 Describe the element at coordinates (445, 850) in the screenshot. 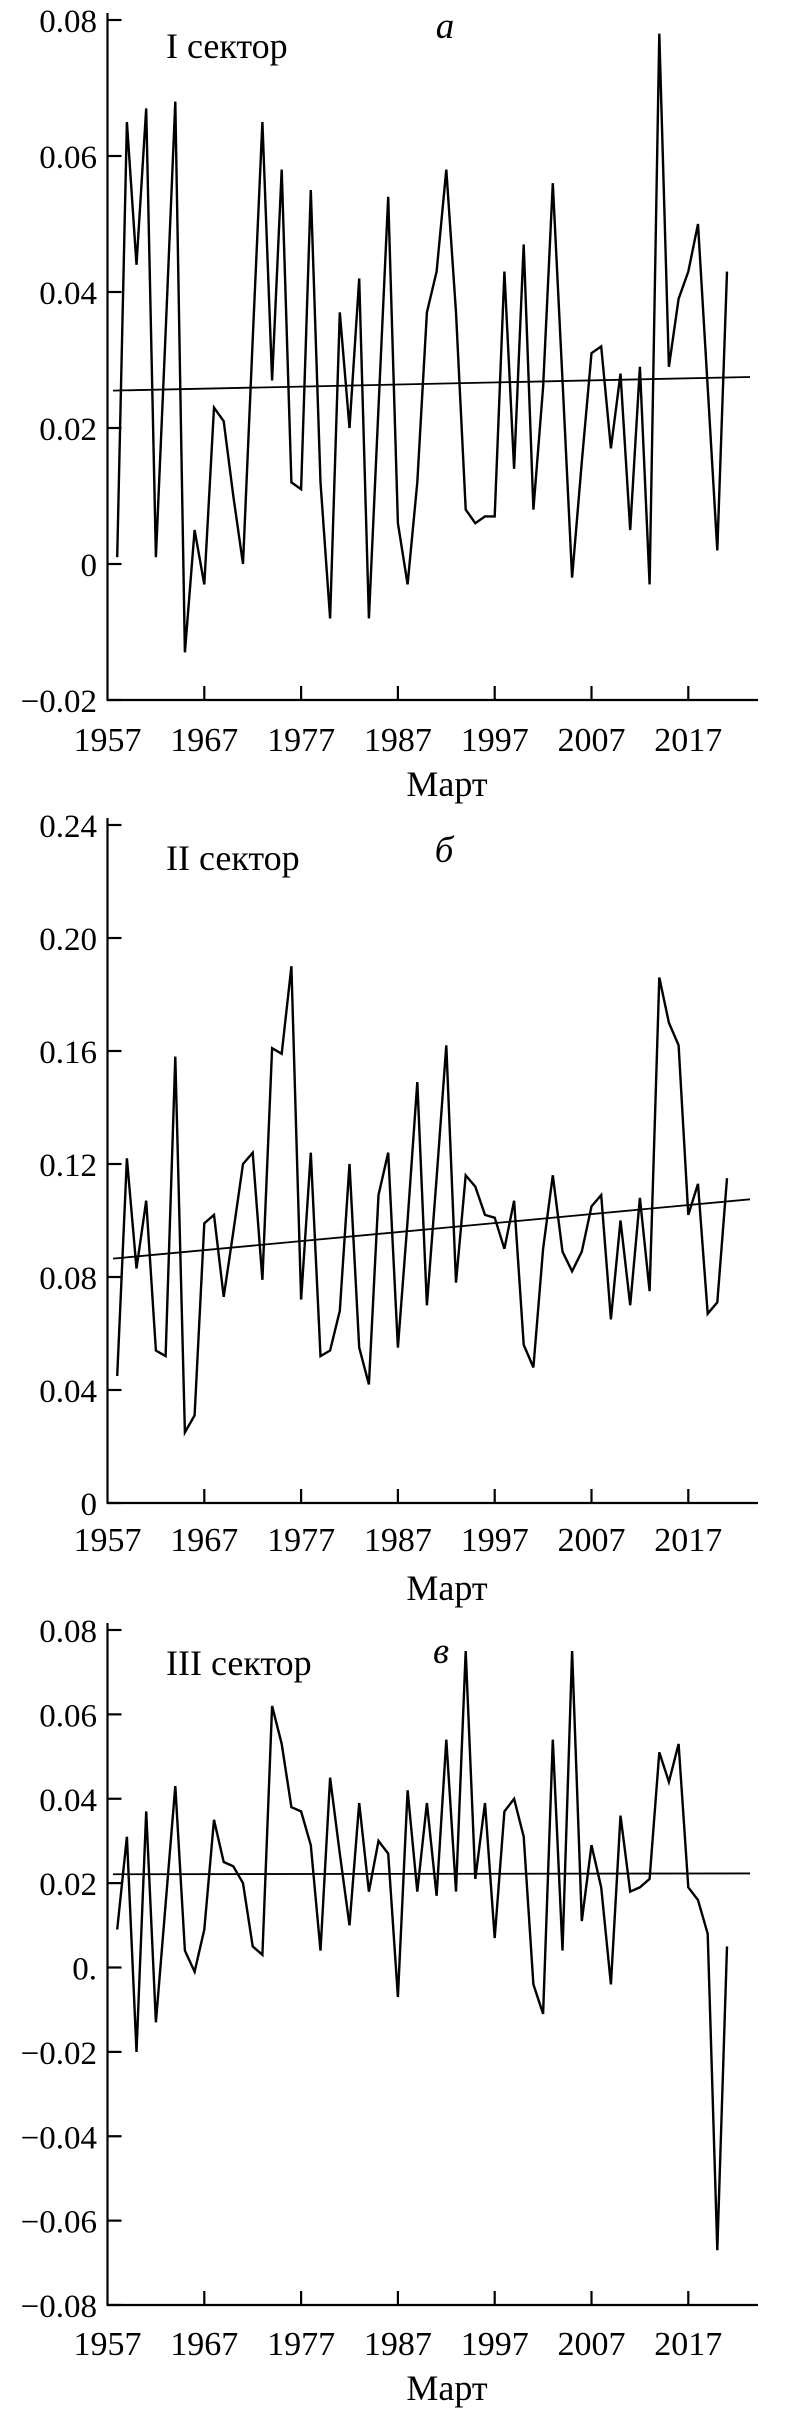

I see `panel-letter: б` at that location.